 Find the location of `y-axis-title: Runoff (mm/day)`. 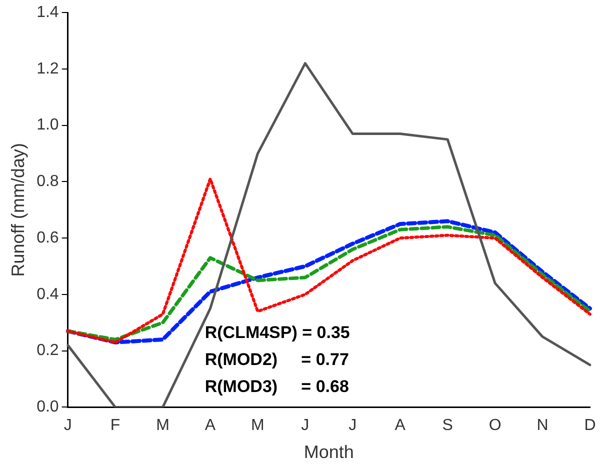

y-axis-title: Runoff (mm/day) is located at coordinates (18, 210).